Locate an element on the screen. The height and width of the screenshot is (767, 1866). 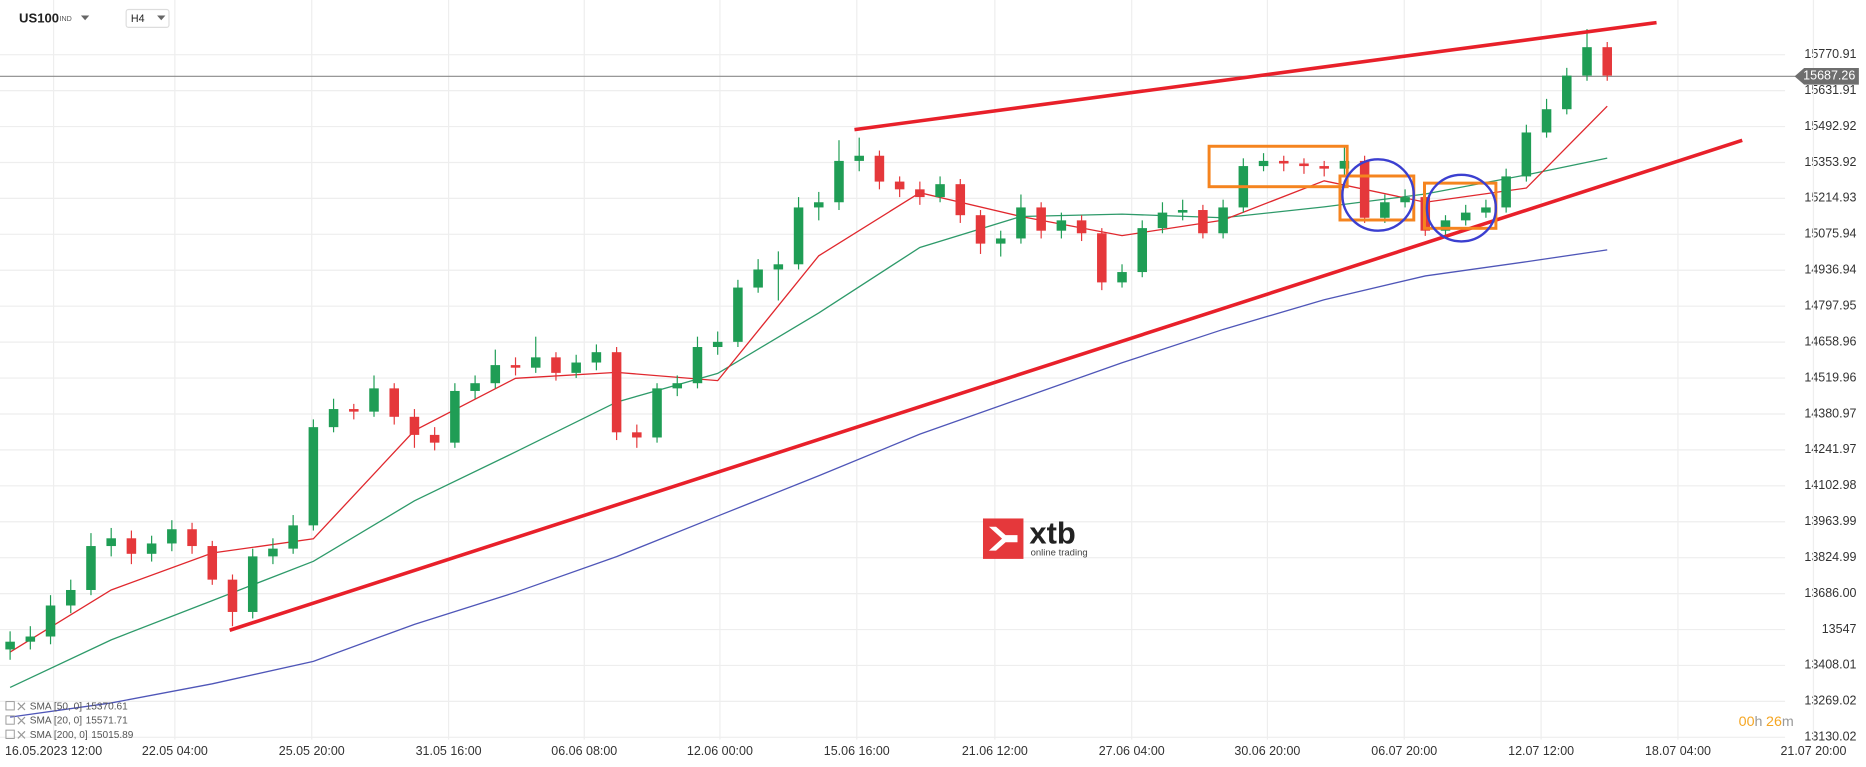
y-tick-label: 15492.92 is located at coordinates (1830, 126).